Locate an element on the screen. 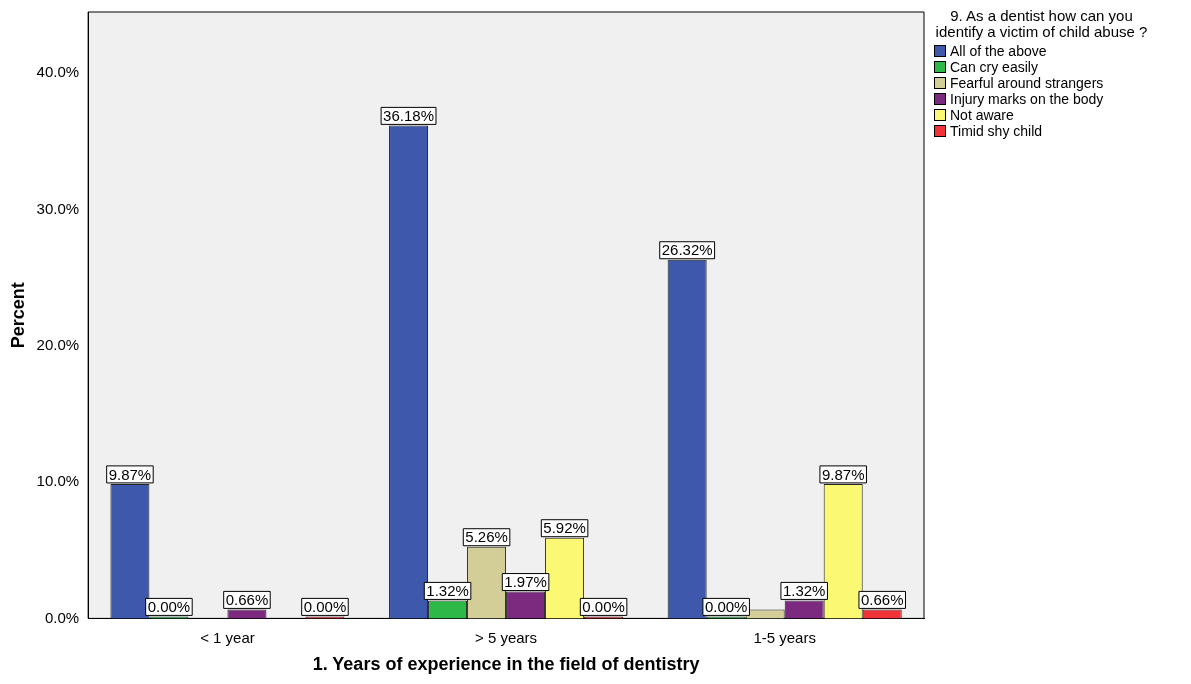  legend-label: Not aware is located at coordinates (982, 115).